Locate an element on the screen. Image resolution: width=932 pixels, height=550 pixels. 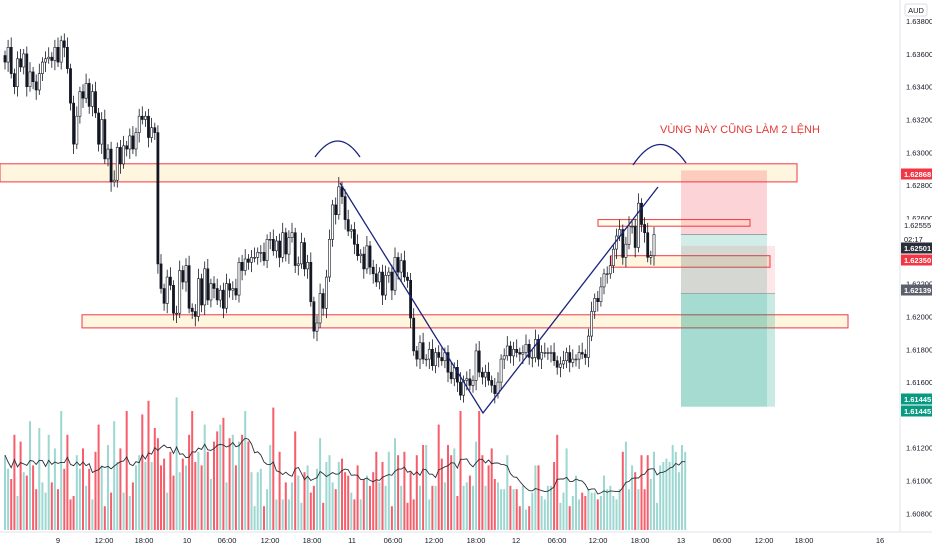
x-tick-label: 06:00 is located at coordinates (722, 540).